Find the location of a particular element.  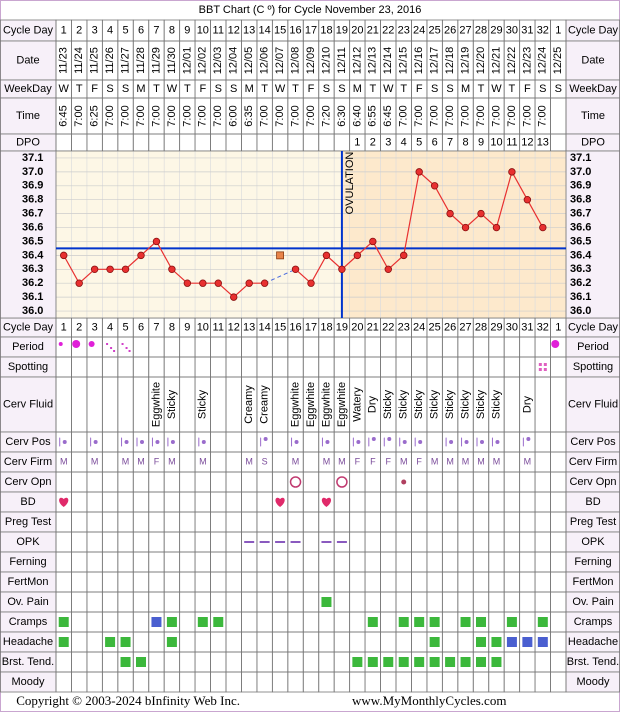

y-tick-label: 36.3 is located at coordinates (32, 269).